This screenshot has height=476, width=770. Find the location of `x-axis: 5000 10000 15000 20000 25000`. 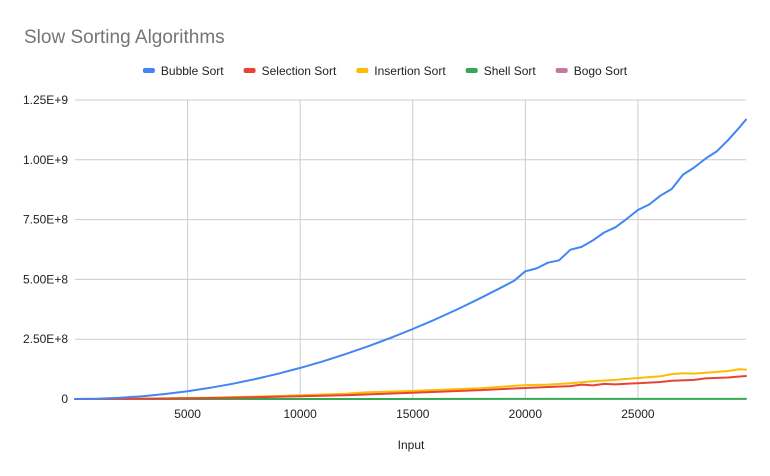

x-axis: 5000 10000 15000 20000 25000 is located at coordinates (414, 414).